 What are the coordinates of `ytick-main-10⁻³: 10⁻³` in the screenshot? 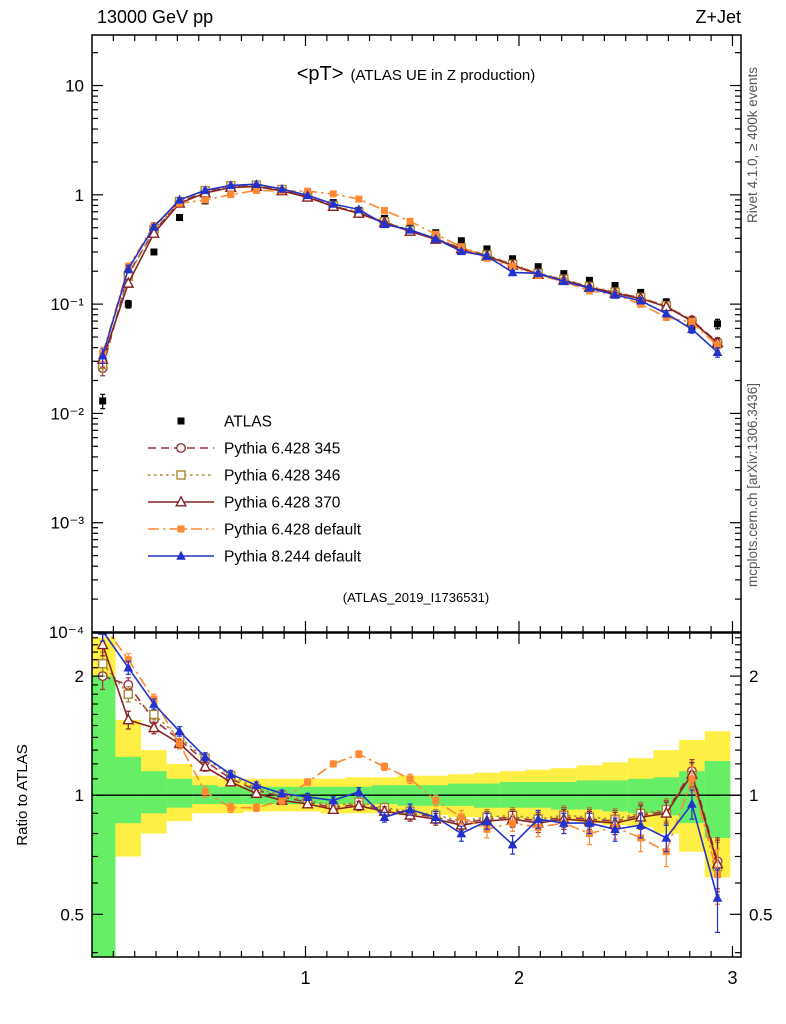 It's located at (67, 523).